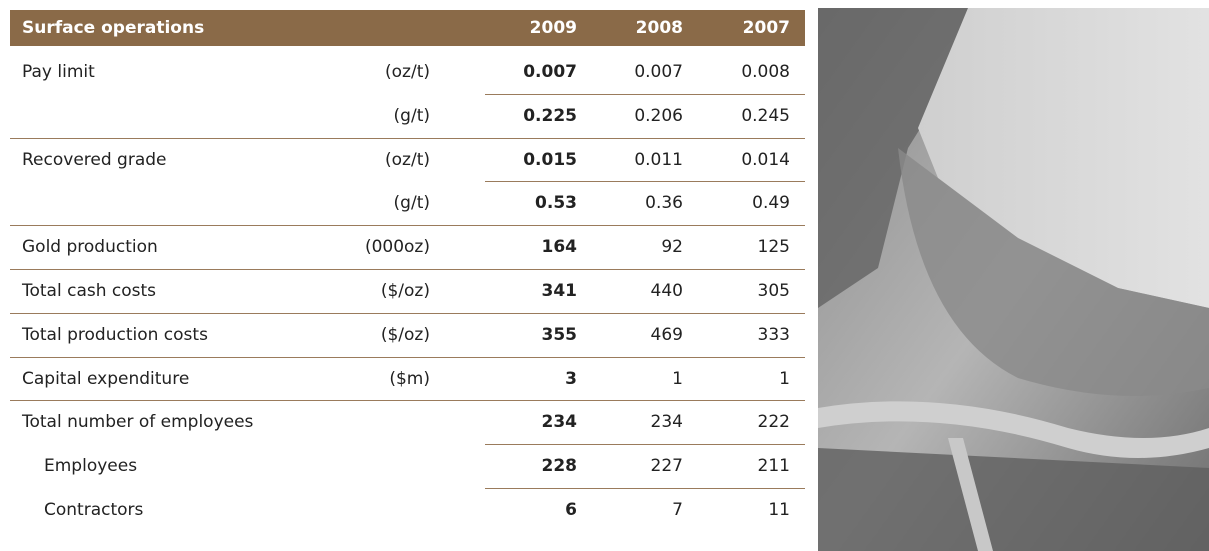  What do you see at coordinates (559, 466) in the screenshot?
I see `row-value: 228` at bounding box center [559, 466].